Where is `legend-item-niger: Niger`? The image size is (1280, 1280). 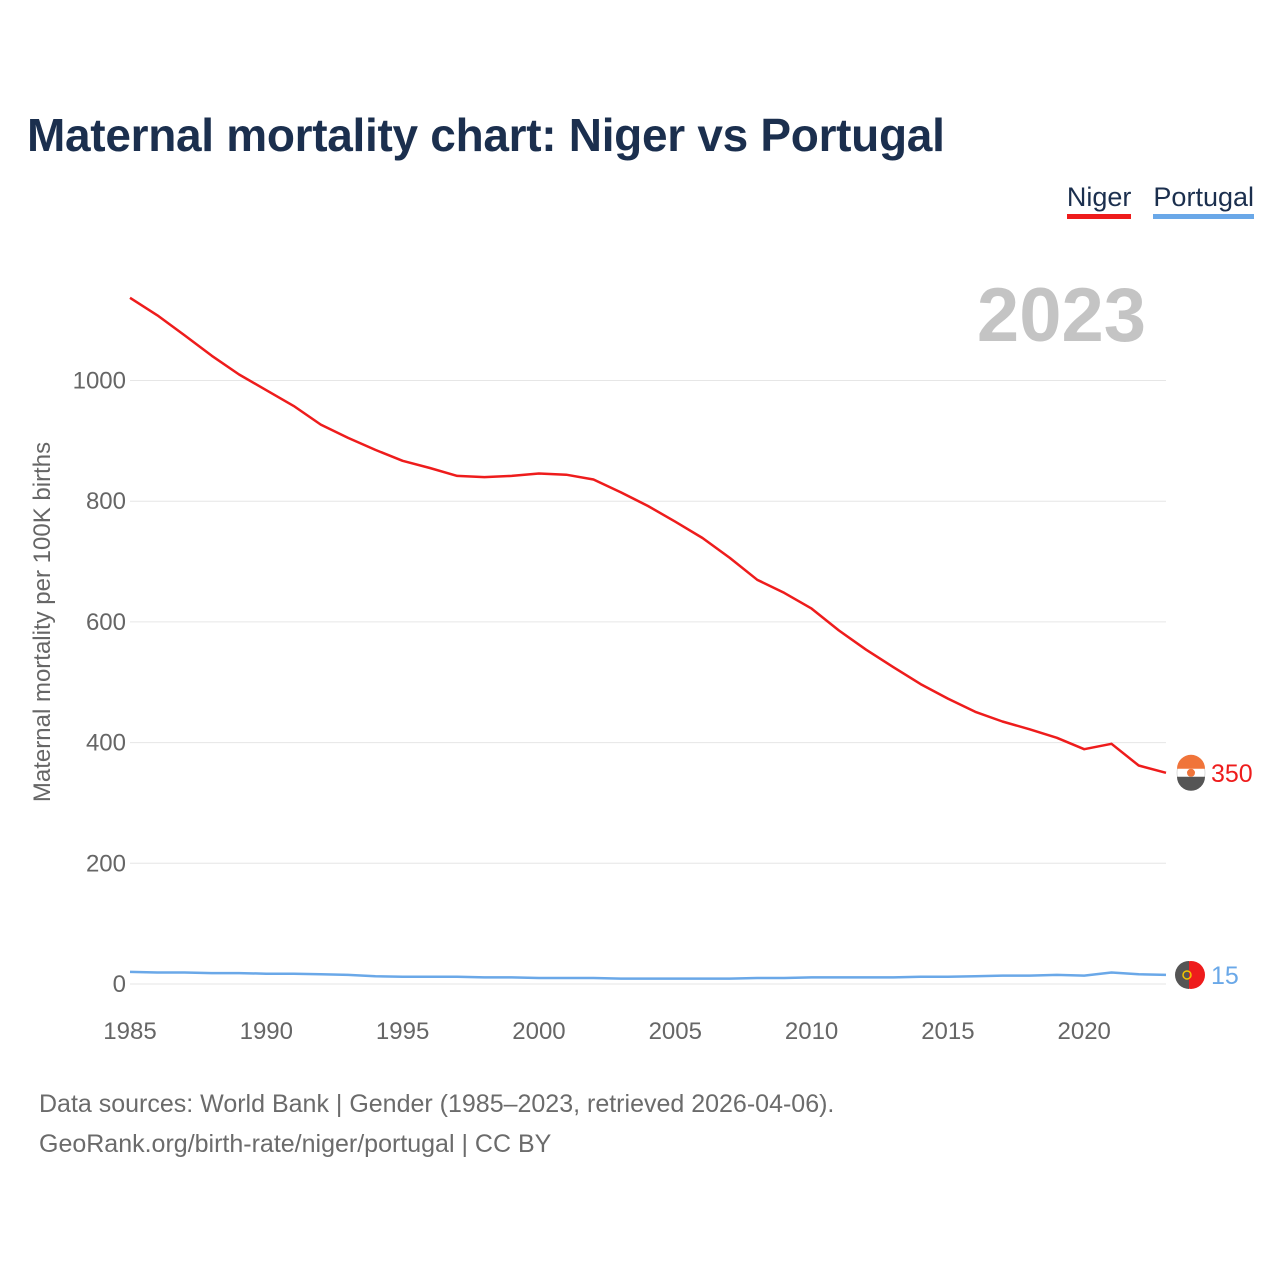
legend-item-niger: Niger is located at coordinates (1099, 200).